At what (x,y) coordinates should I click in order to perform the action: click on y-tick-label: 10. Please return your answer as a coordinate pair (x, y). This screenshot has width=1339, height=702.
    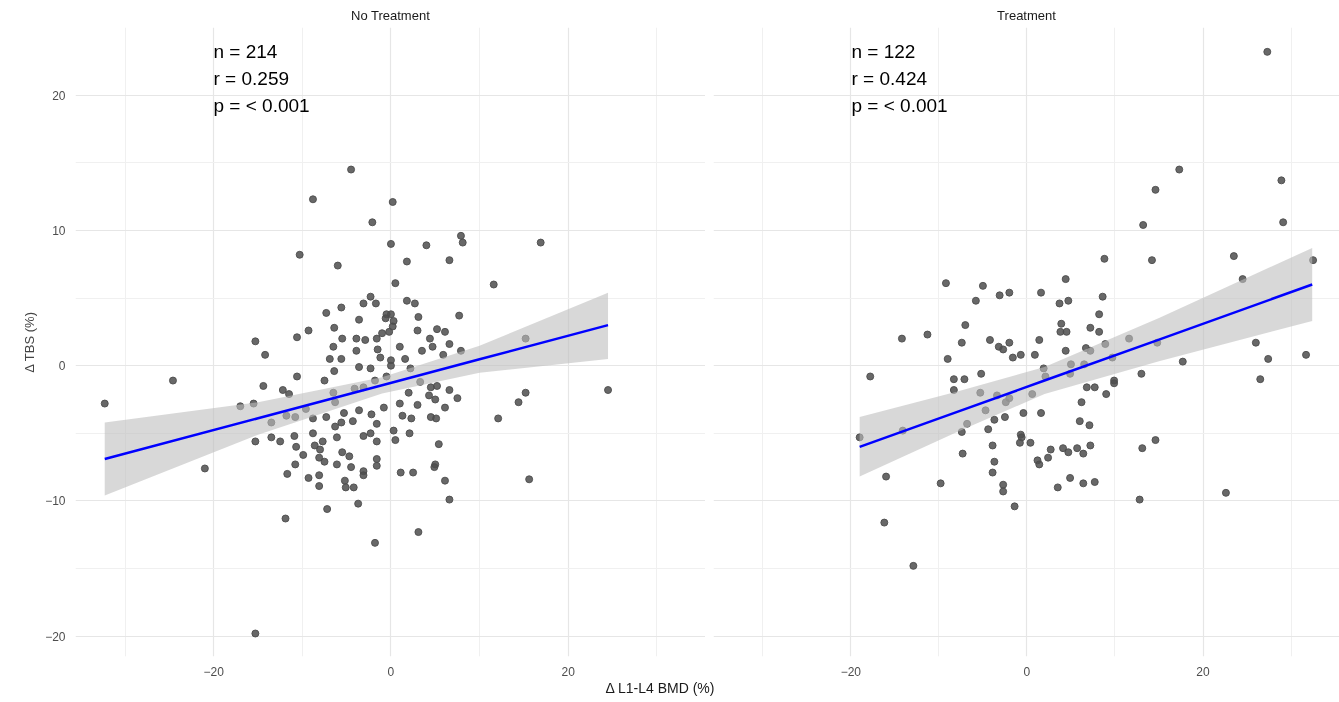
    Looking at the image, I should click on (59, 230).